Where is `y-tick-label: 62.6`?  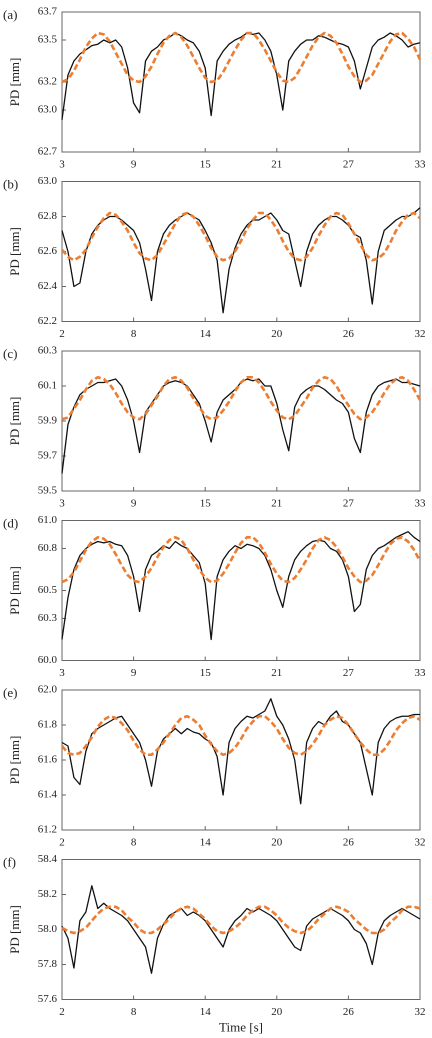
y-tick-label: 62.6 is located at coordinates (48, 251).